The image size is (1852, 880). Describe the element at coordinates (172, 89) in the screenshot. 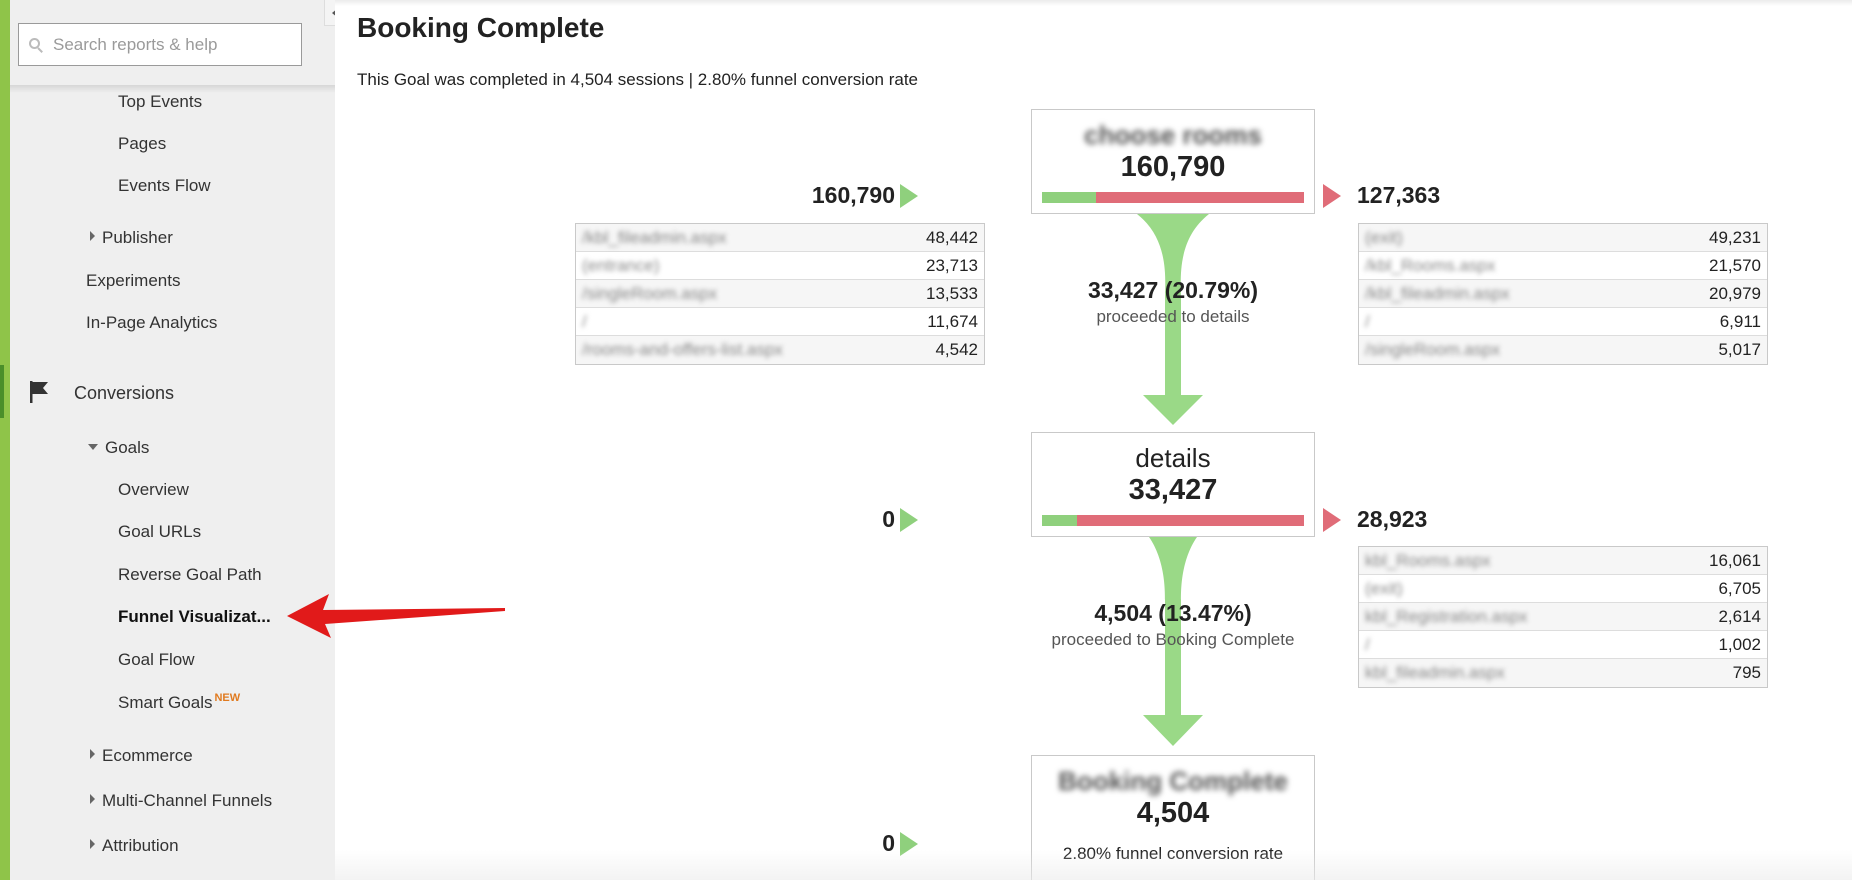

I see `search-divider-shadow` at that location.